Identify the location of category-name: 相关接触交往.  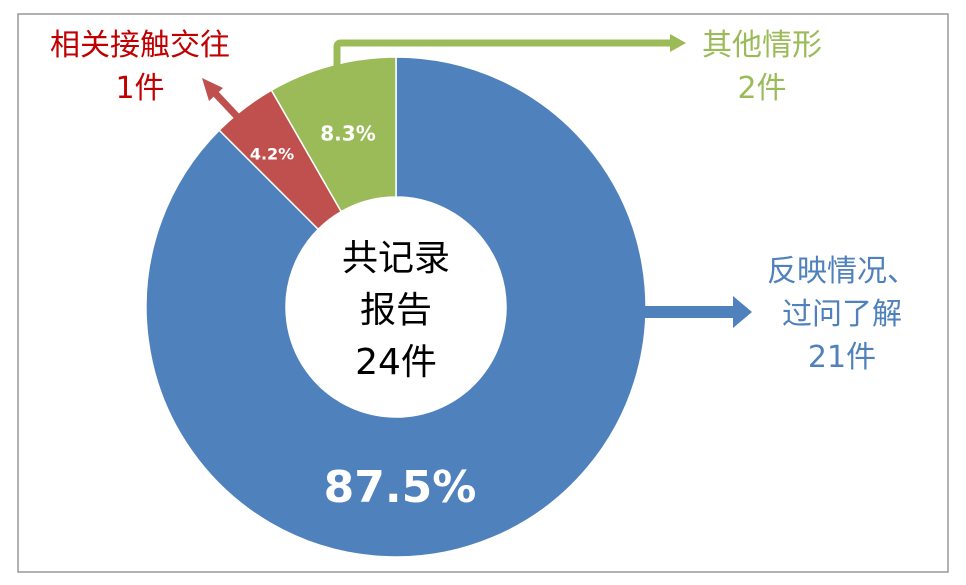
(140, 45).